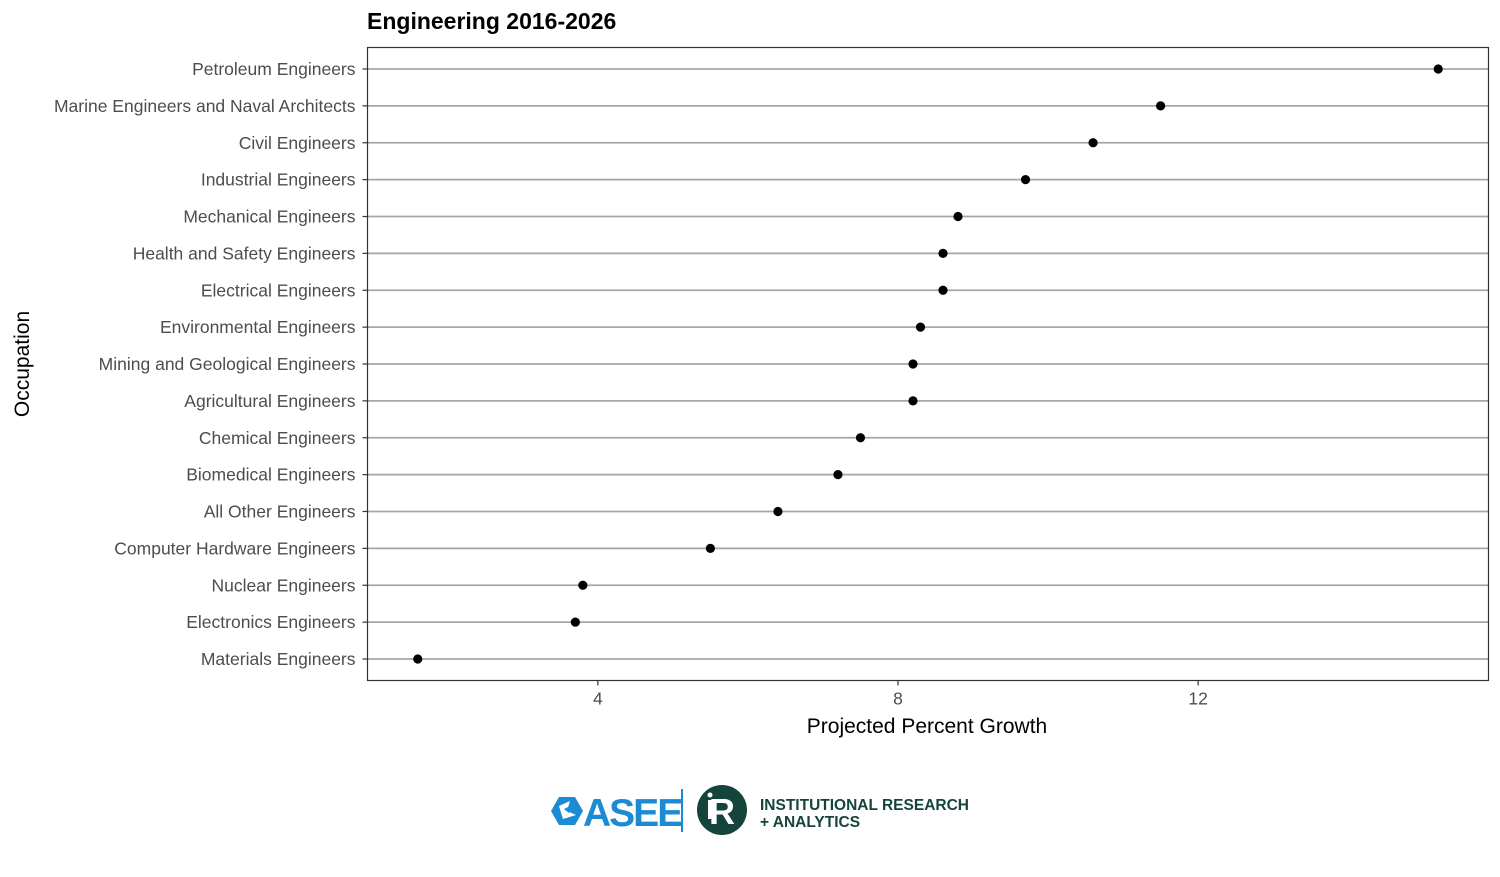 This screenshot has height=877, width=1500. I want to click on y-tick-label: Computer Hardware Engineers, so click(234, 548).